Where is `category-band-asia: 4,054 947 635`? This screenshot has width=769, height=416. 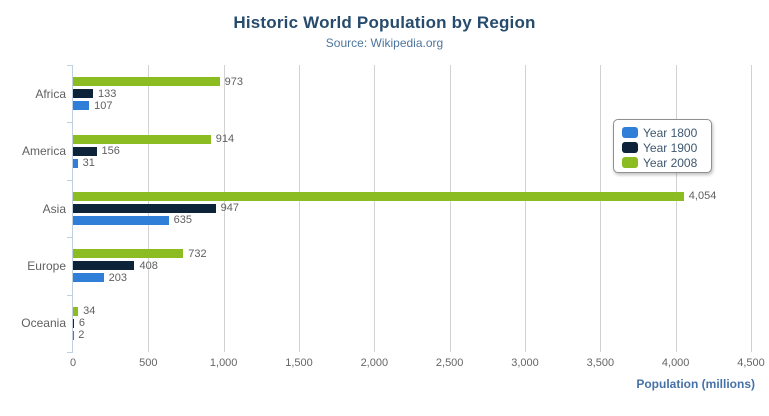
category-band-asia: 4,054 947 635 is located at coordinates (412, 208).